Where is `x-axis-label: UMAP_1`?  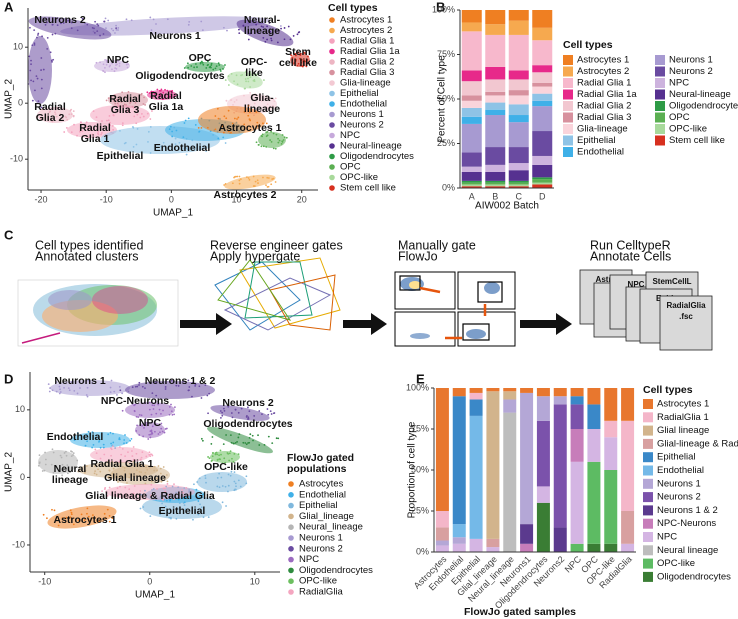
x-axis-label: UMAP_1 is located at coordinates (155, 595).